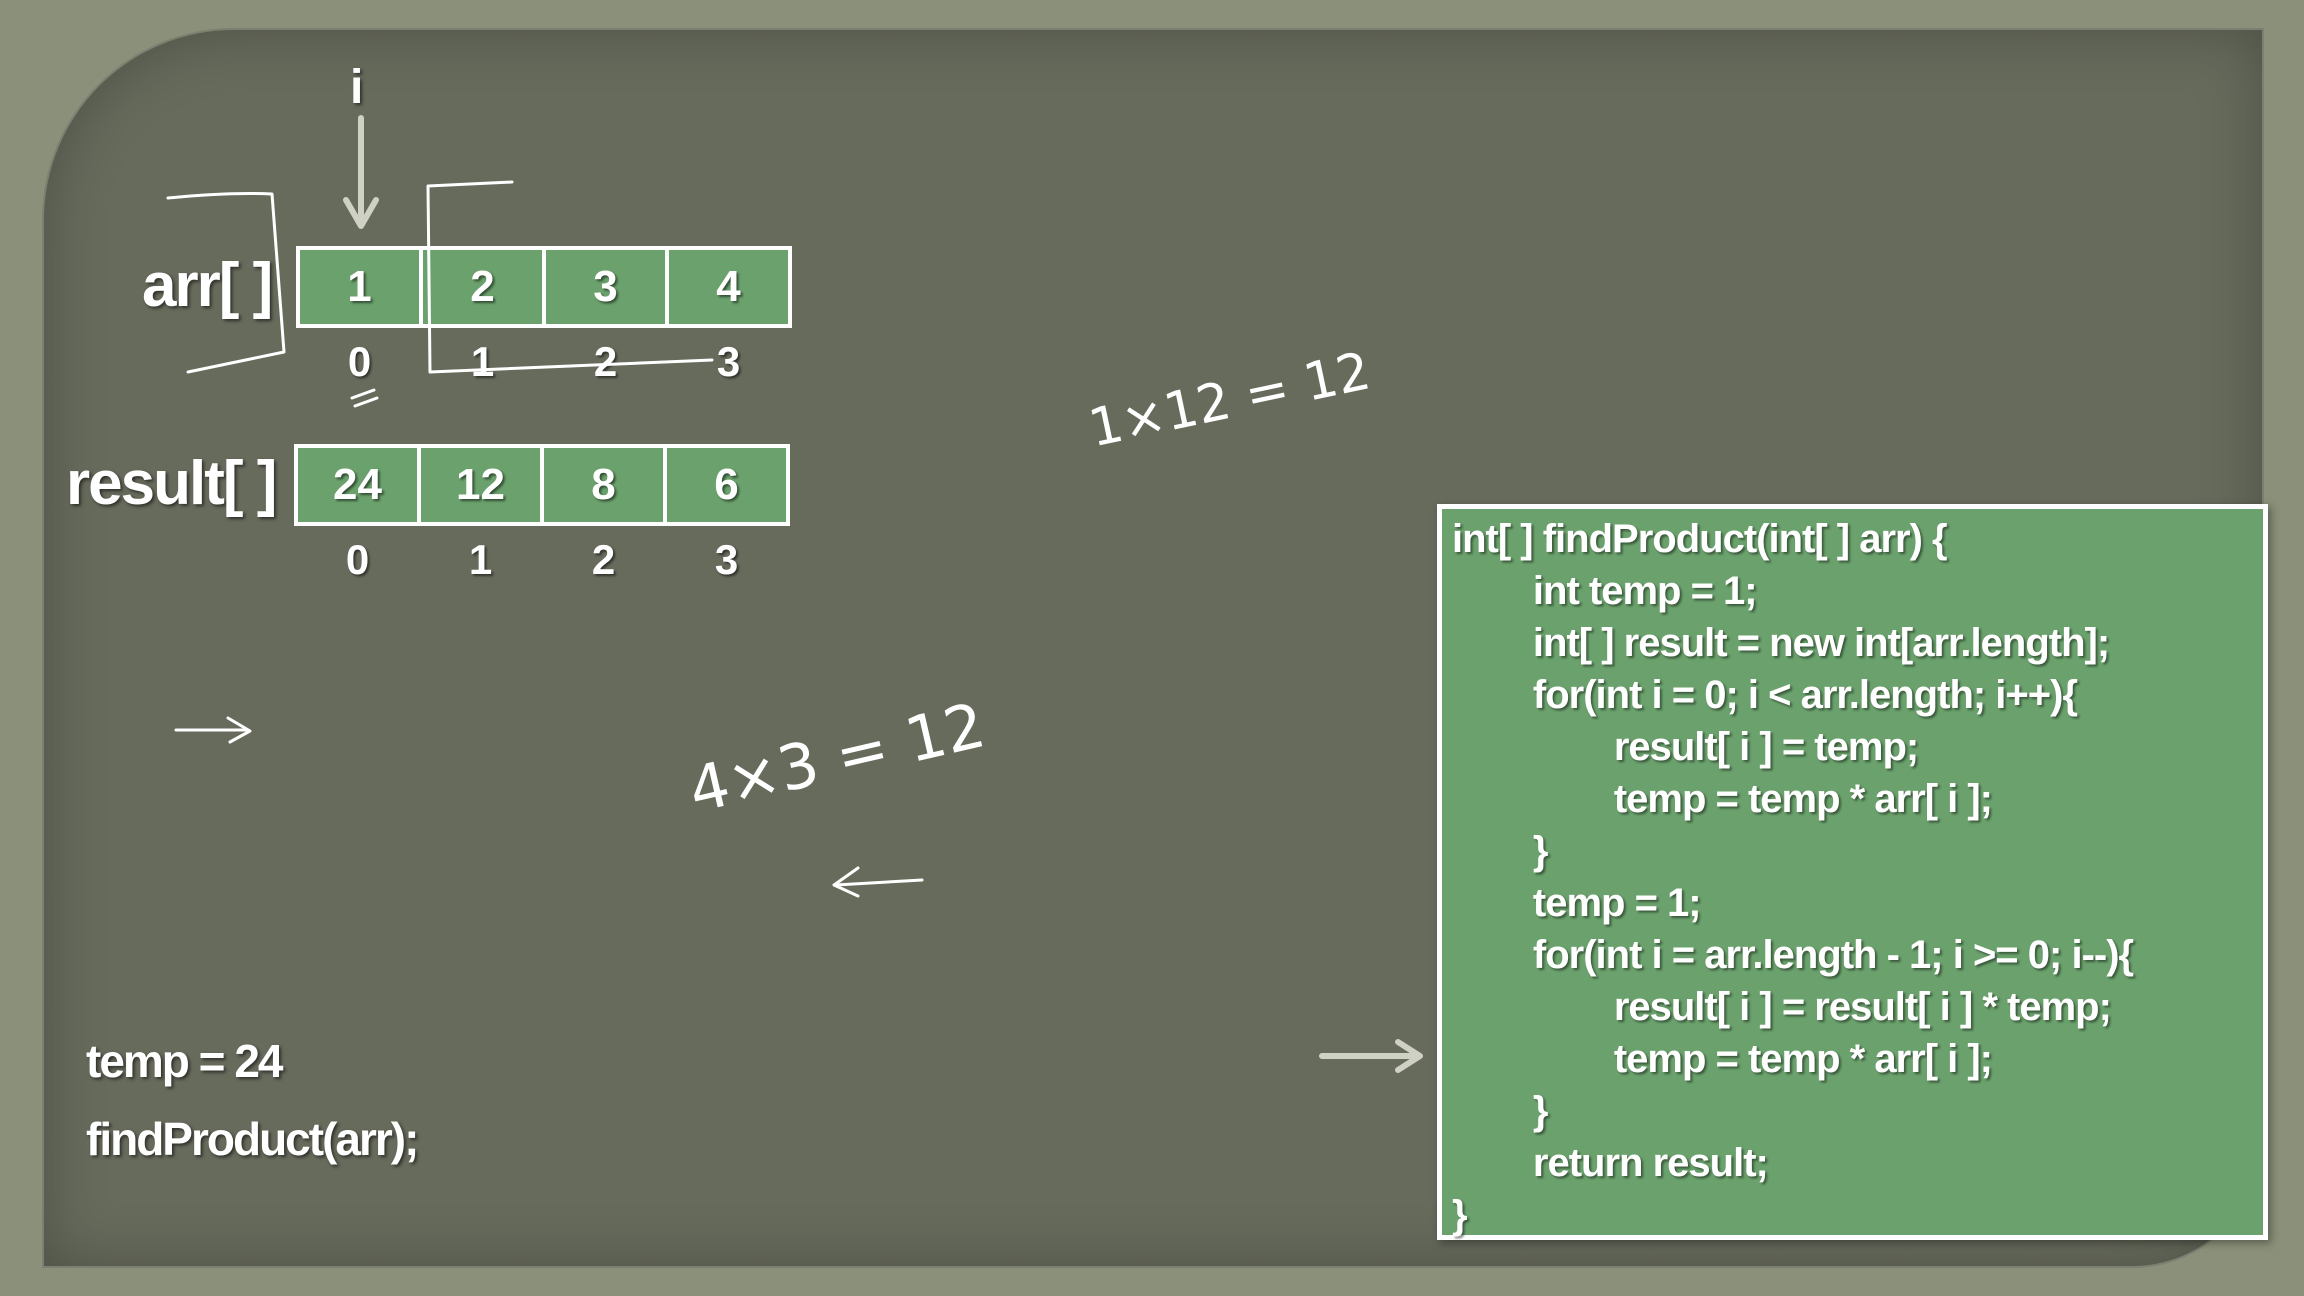 This screenshot has width=2304, height=1296. What do you see at coordinates (1782, 1007) in the screenshot?
I see `code-line: result[ i ] = result[ i ] * temp;` at bounding box center [1782, 1007].